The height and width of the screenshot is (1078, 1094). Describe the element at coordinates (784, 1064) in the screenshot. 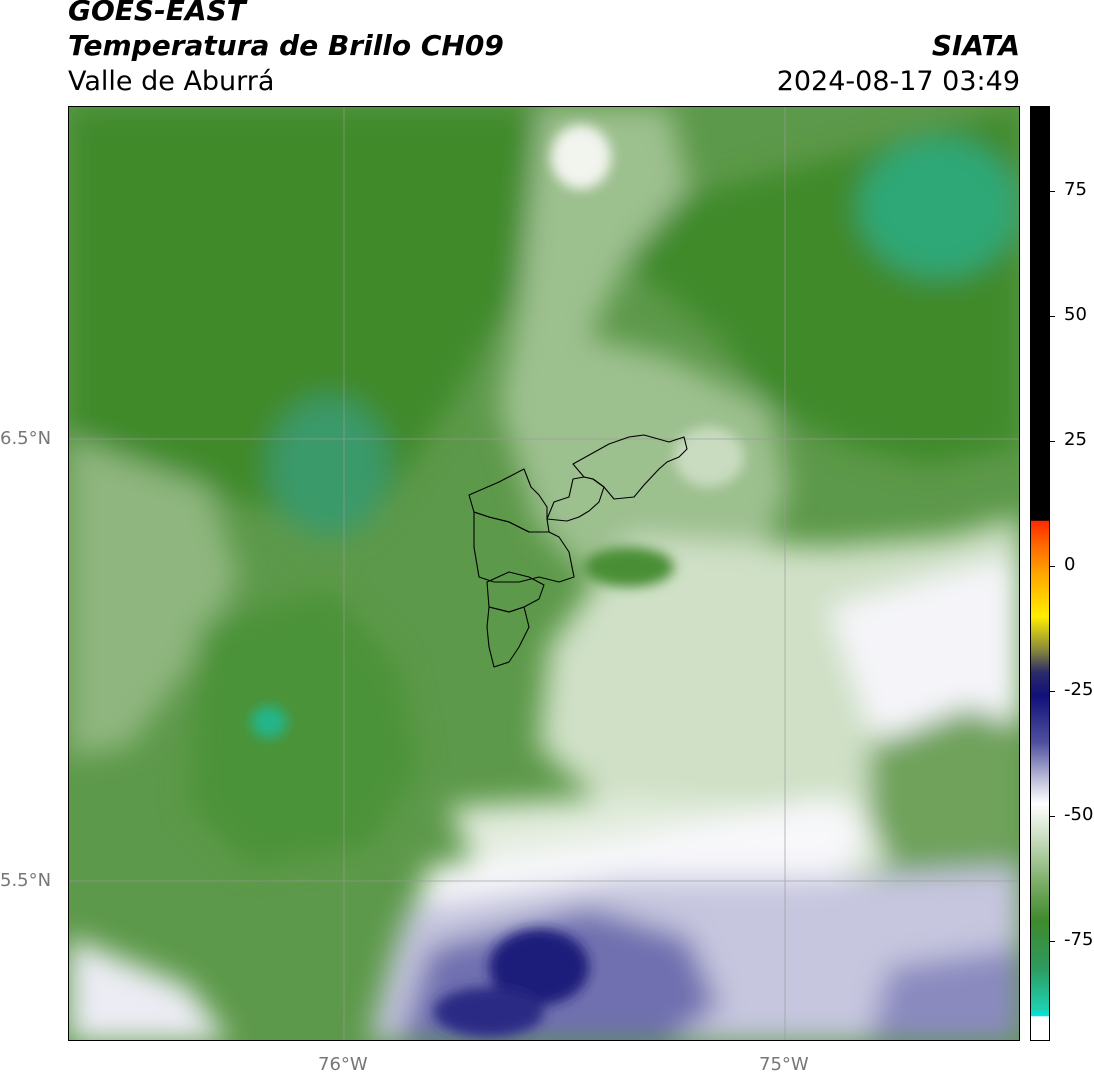

I see `lon-label-75: 75°W` at that location.